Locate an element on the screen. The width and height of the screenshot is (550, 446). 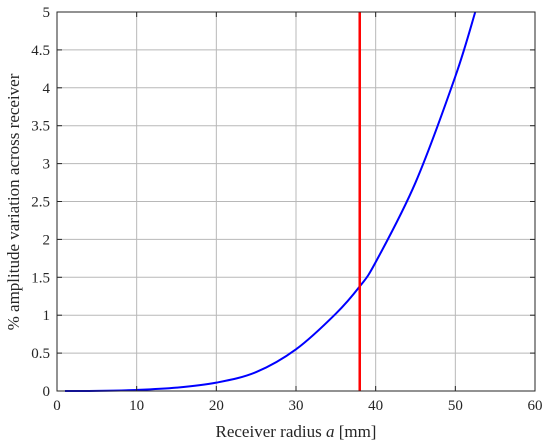
x-axis-title-variable: a is located at coordinates (330, 431).